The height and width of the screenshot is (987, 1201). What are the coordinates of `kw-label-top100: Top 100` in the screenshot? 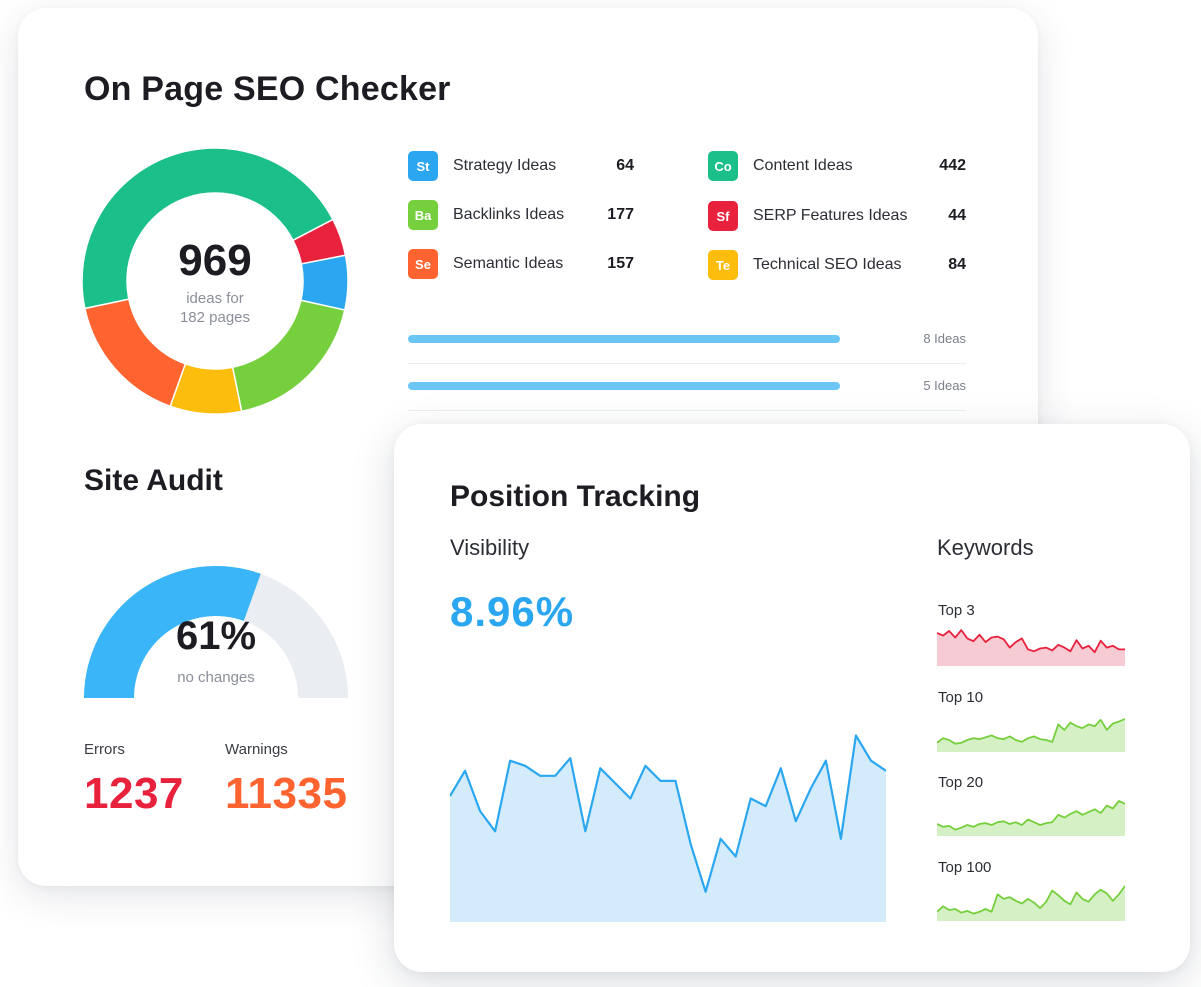 It's located at (965, 867).